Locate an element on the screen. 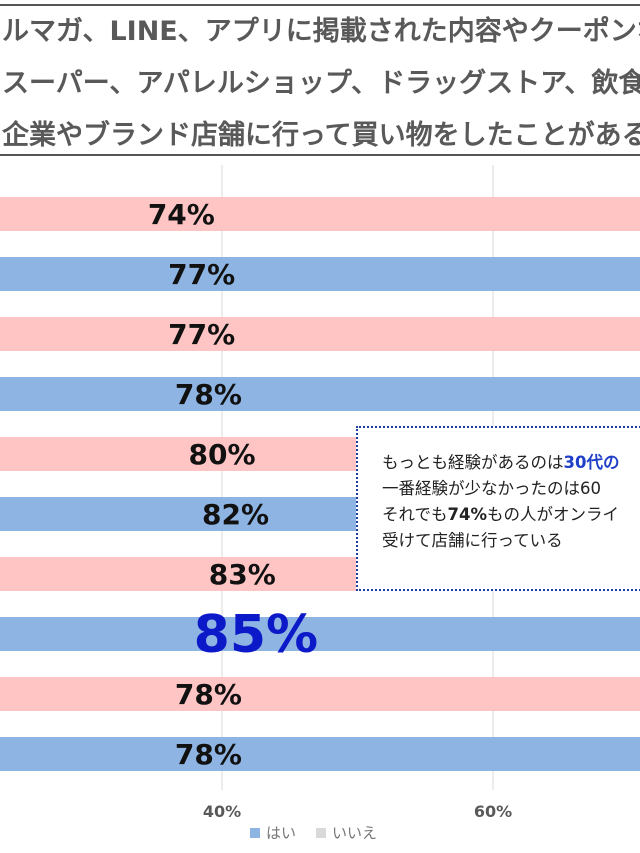 The height and width of the screenshot is (853, 640). bar-value-label: 80% is located at coordinates (221, 454).